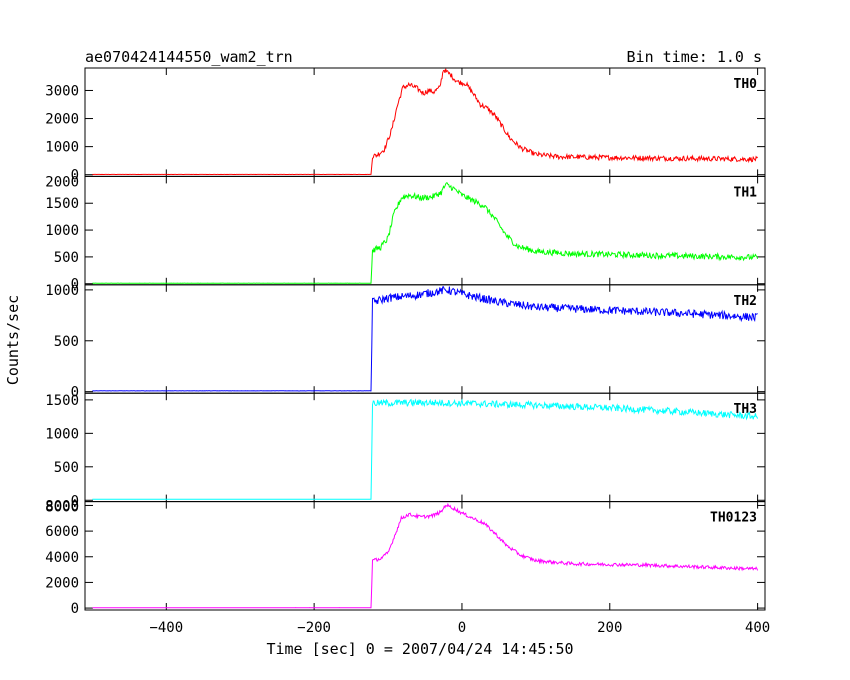 The width and height of the screenshot is (850, 680). Describe the element at coordinates (419, 649) in the screenshot. I see `x-axis-label: Time [sec] 0 = 2007/04/24 14:45:50` at that location.